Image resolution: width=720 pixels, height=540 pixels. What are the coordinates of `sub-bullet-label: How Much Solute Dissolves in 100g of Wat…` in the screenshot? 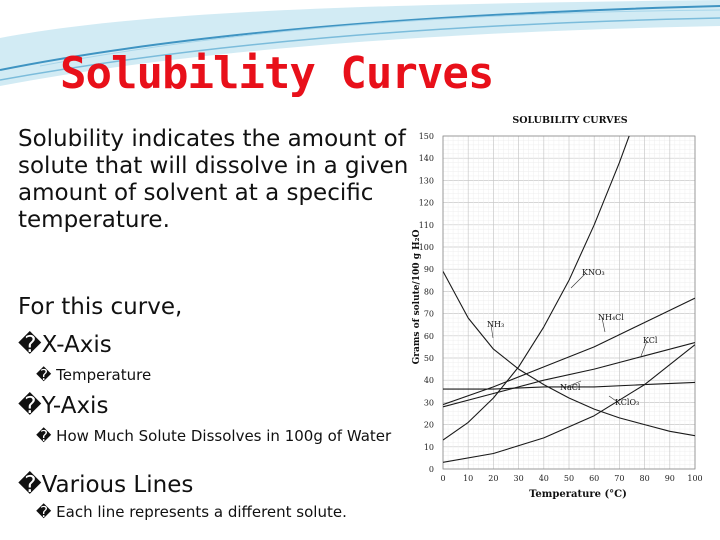 It's located at (224, 436).